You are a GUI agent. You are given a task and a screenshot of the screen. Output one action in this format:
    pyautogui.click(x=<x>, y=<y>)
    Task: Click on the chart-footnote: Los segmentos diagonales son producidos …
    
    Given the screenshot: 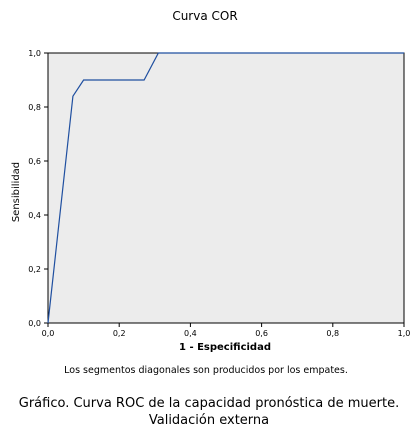 What is the action you would take?
    pyautogui.click(x=206, y=370)
    